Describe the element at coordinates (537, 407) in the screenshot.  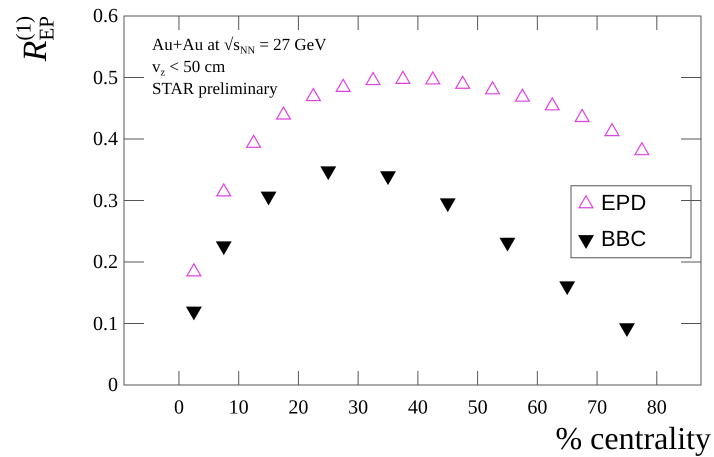
I see `x-tick-label: 60` at that location.